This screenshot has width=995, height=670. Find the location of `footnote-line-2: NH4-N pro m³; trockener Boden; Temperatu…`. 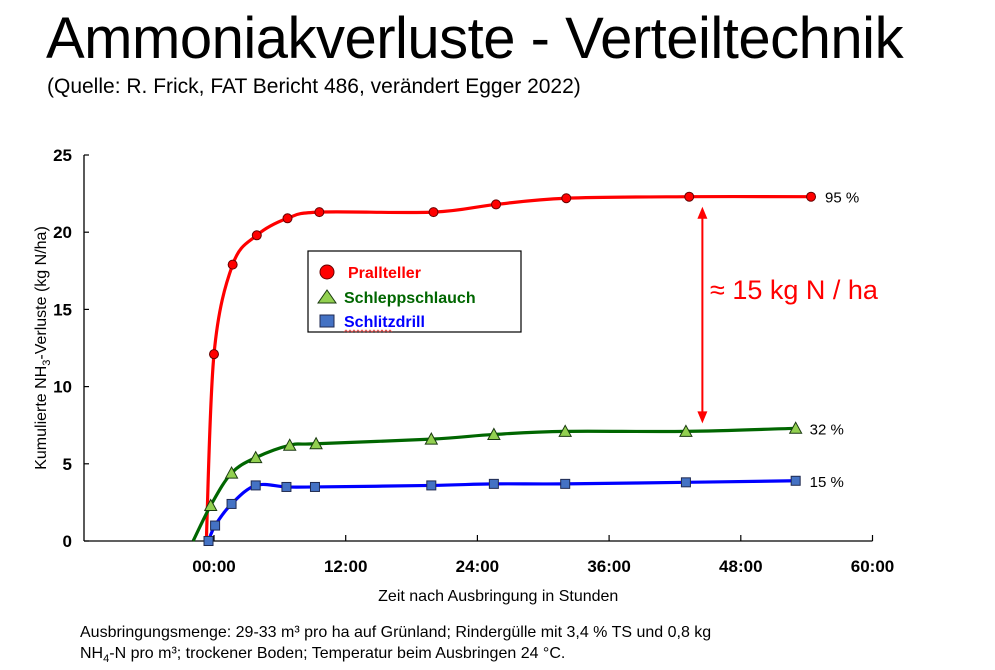

footnote-line-2: NH4-N pro m³; trockener Boden; Temperatu… is located at coordinates (323, 655).